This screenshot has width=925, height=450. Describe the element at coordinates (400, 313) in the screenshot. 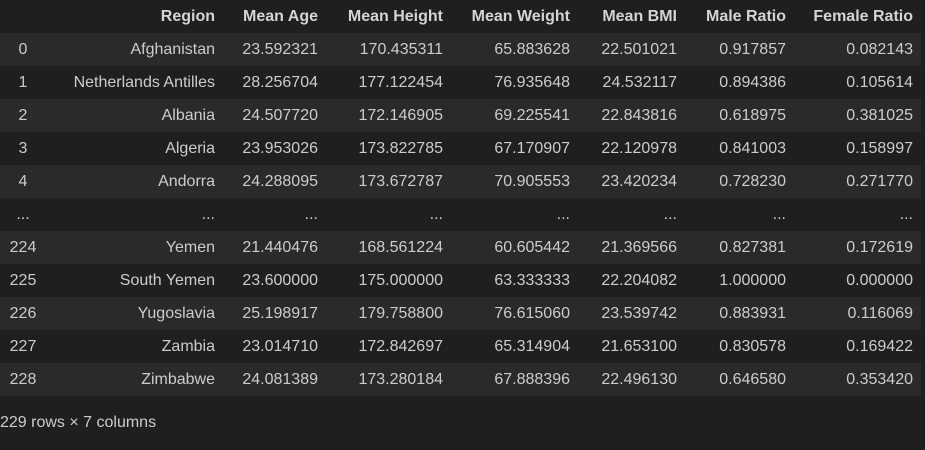

I see `table-cell: 179.758800` at that location.